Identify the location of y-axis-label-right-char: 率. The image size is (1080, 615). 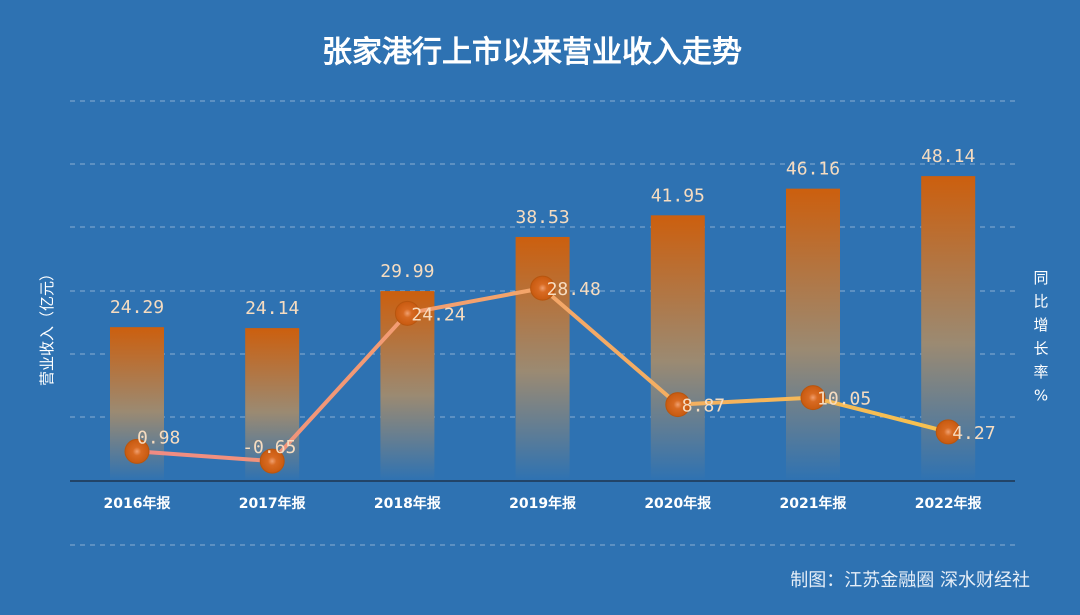
(1040, 372).